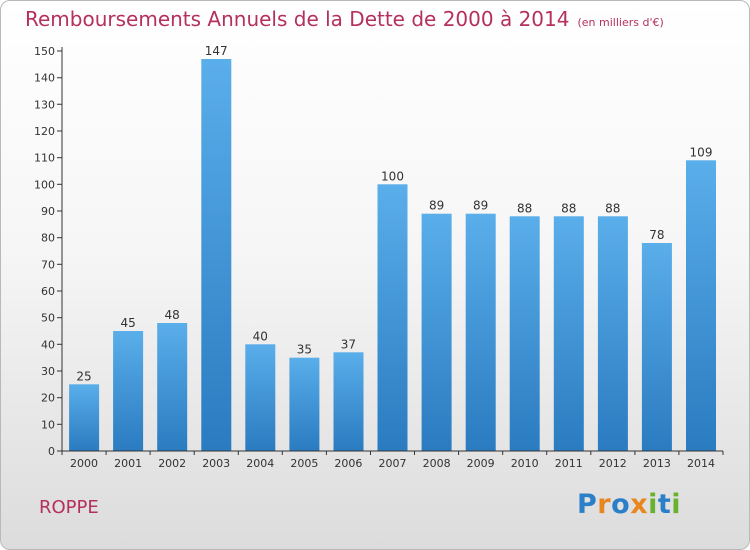 The height and width of the screenshot is (550, 750). I want to click on x-tick-label-2010: 2010, so click(525, 463).